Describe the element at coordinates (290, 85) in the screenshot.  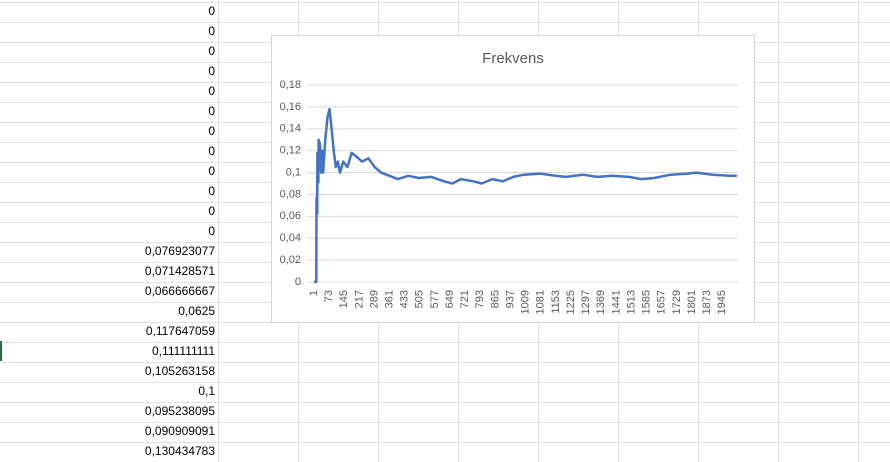
I see `y-tick-label: 0,18` at that location.